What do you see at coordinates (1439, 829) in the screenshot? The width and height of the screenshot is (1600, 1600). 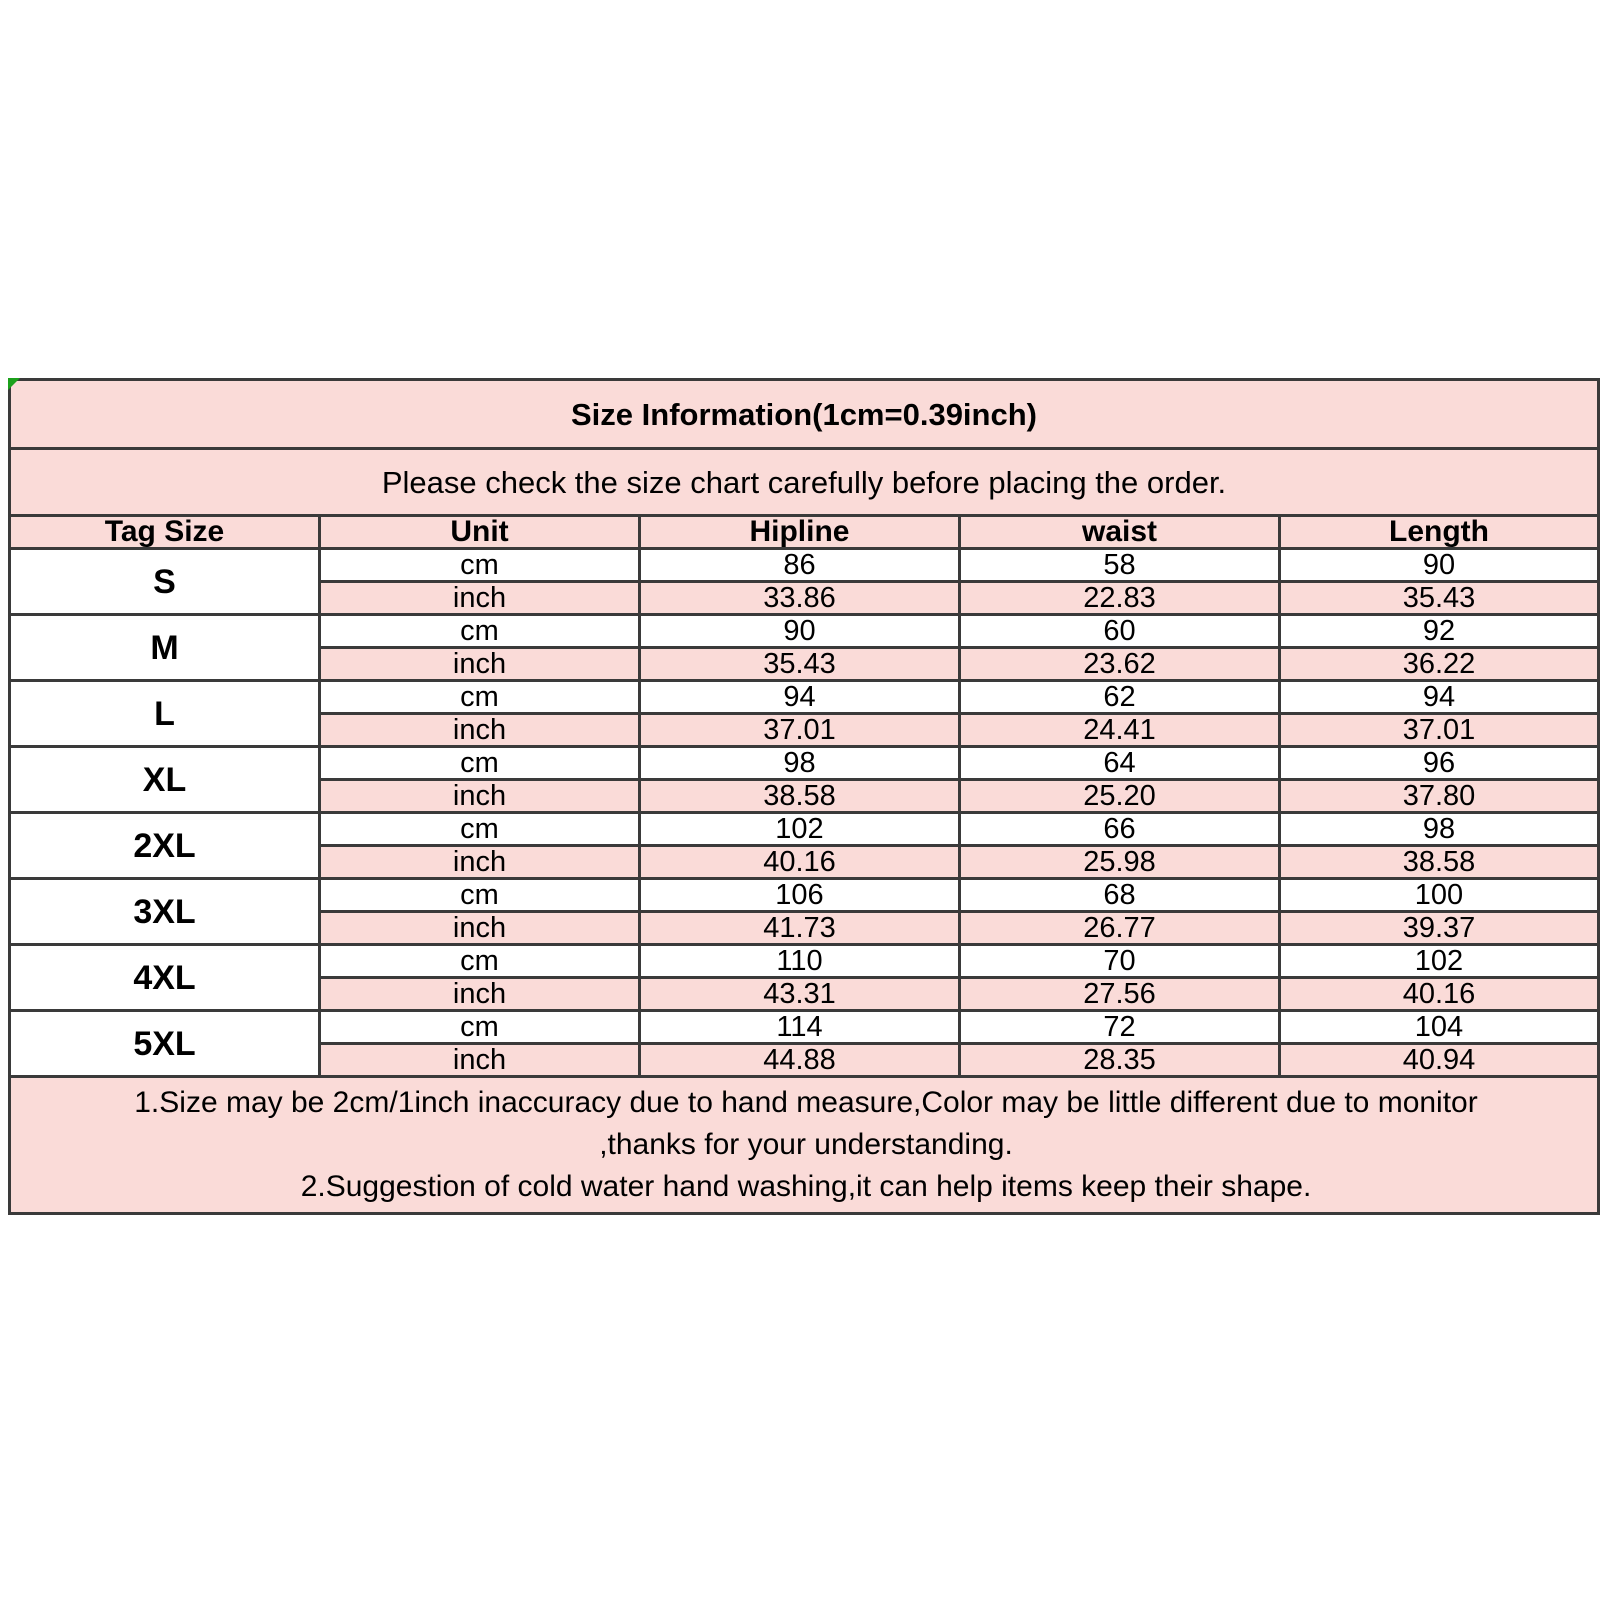 I see `value-2XL-cm-2: 98` at bounding box center [1439, 829].